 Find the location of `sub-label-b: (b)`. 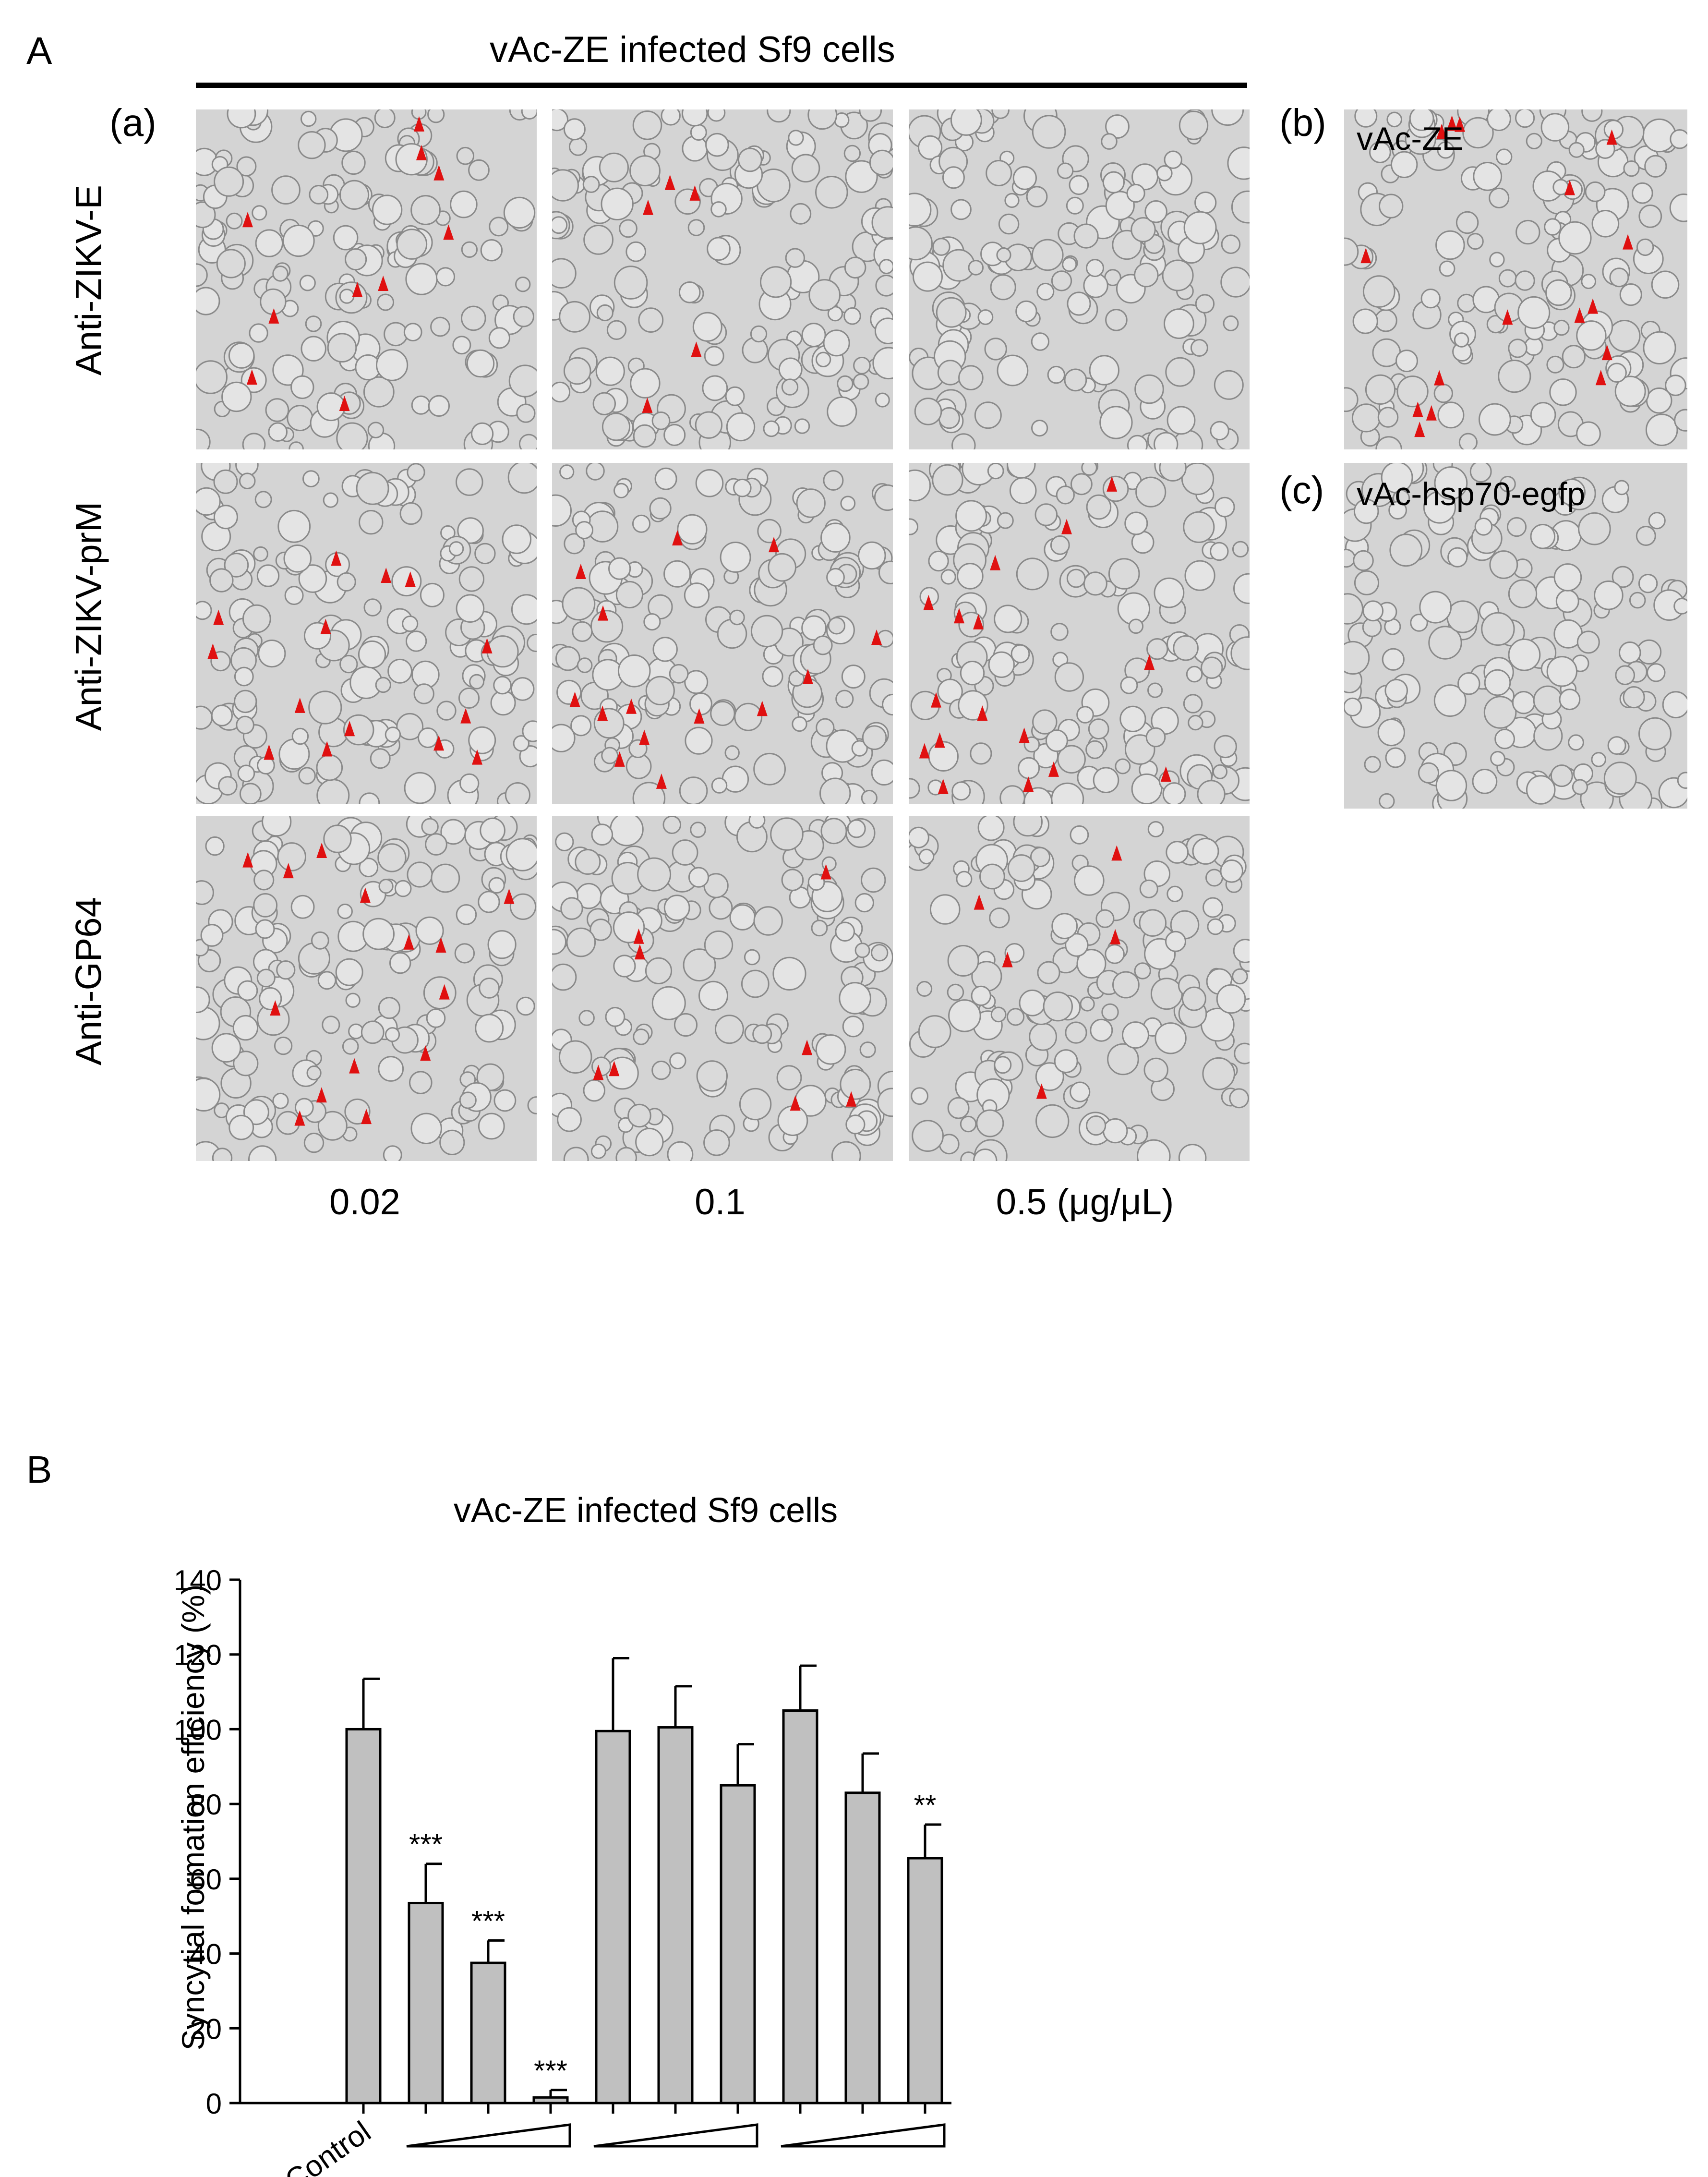

sub-label-b: (b) is located at coordinates (1302, 122).